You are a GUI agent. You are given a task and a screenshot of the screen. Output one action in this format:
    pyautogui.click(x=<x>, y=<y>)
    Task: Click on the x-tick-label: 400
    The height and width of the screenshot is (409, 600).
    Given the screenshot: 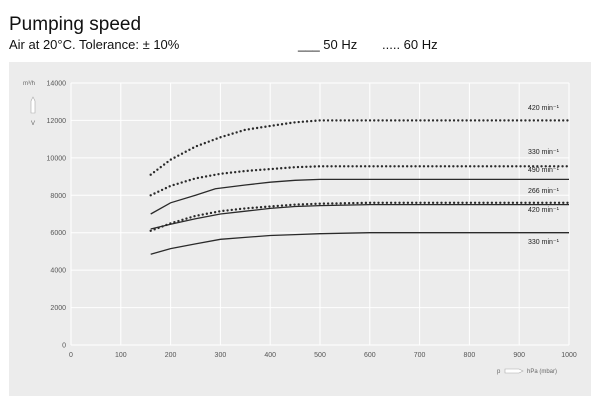 What is the action you would take?
    pyautogui.click(x=270, y=355)
    